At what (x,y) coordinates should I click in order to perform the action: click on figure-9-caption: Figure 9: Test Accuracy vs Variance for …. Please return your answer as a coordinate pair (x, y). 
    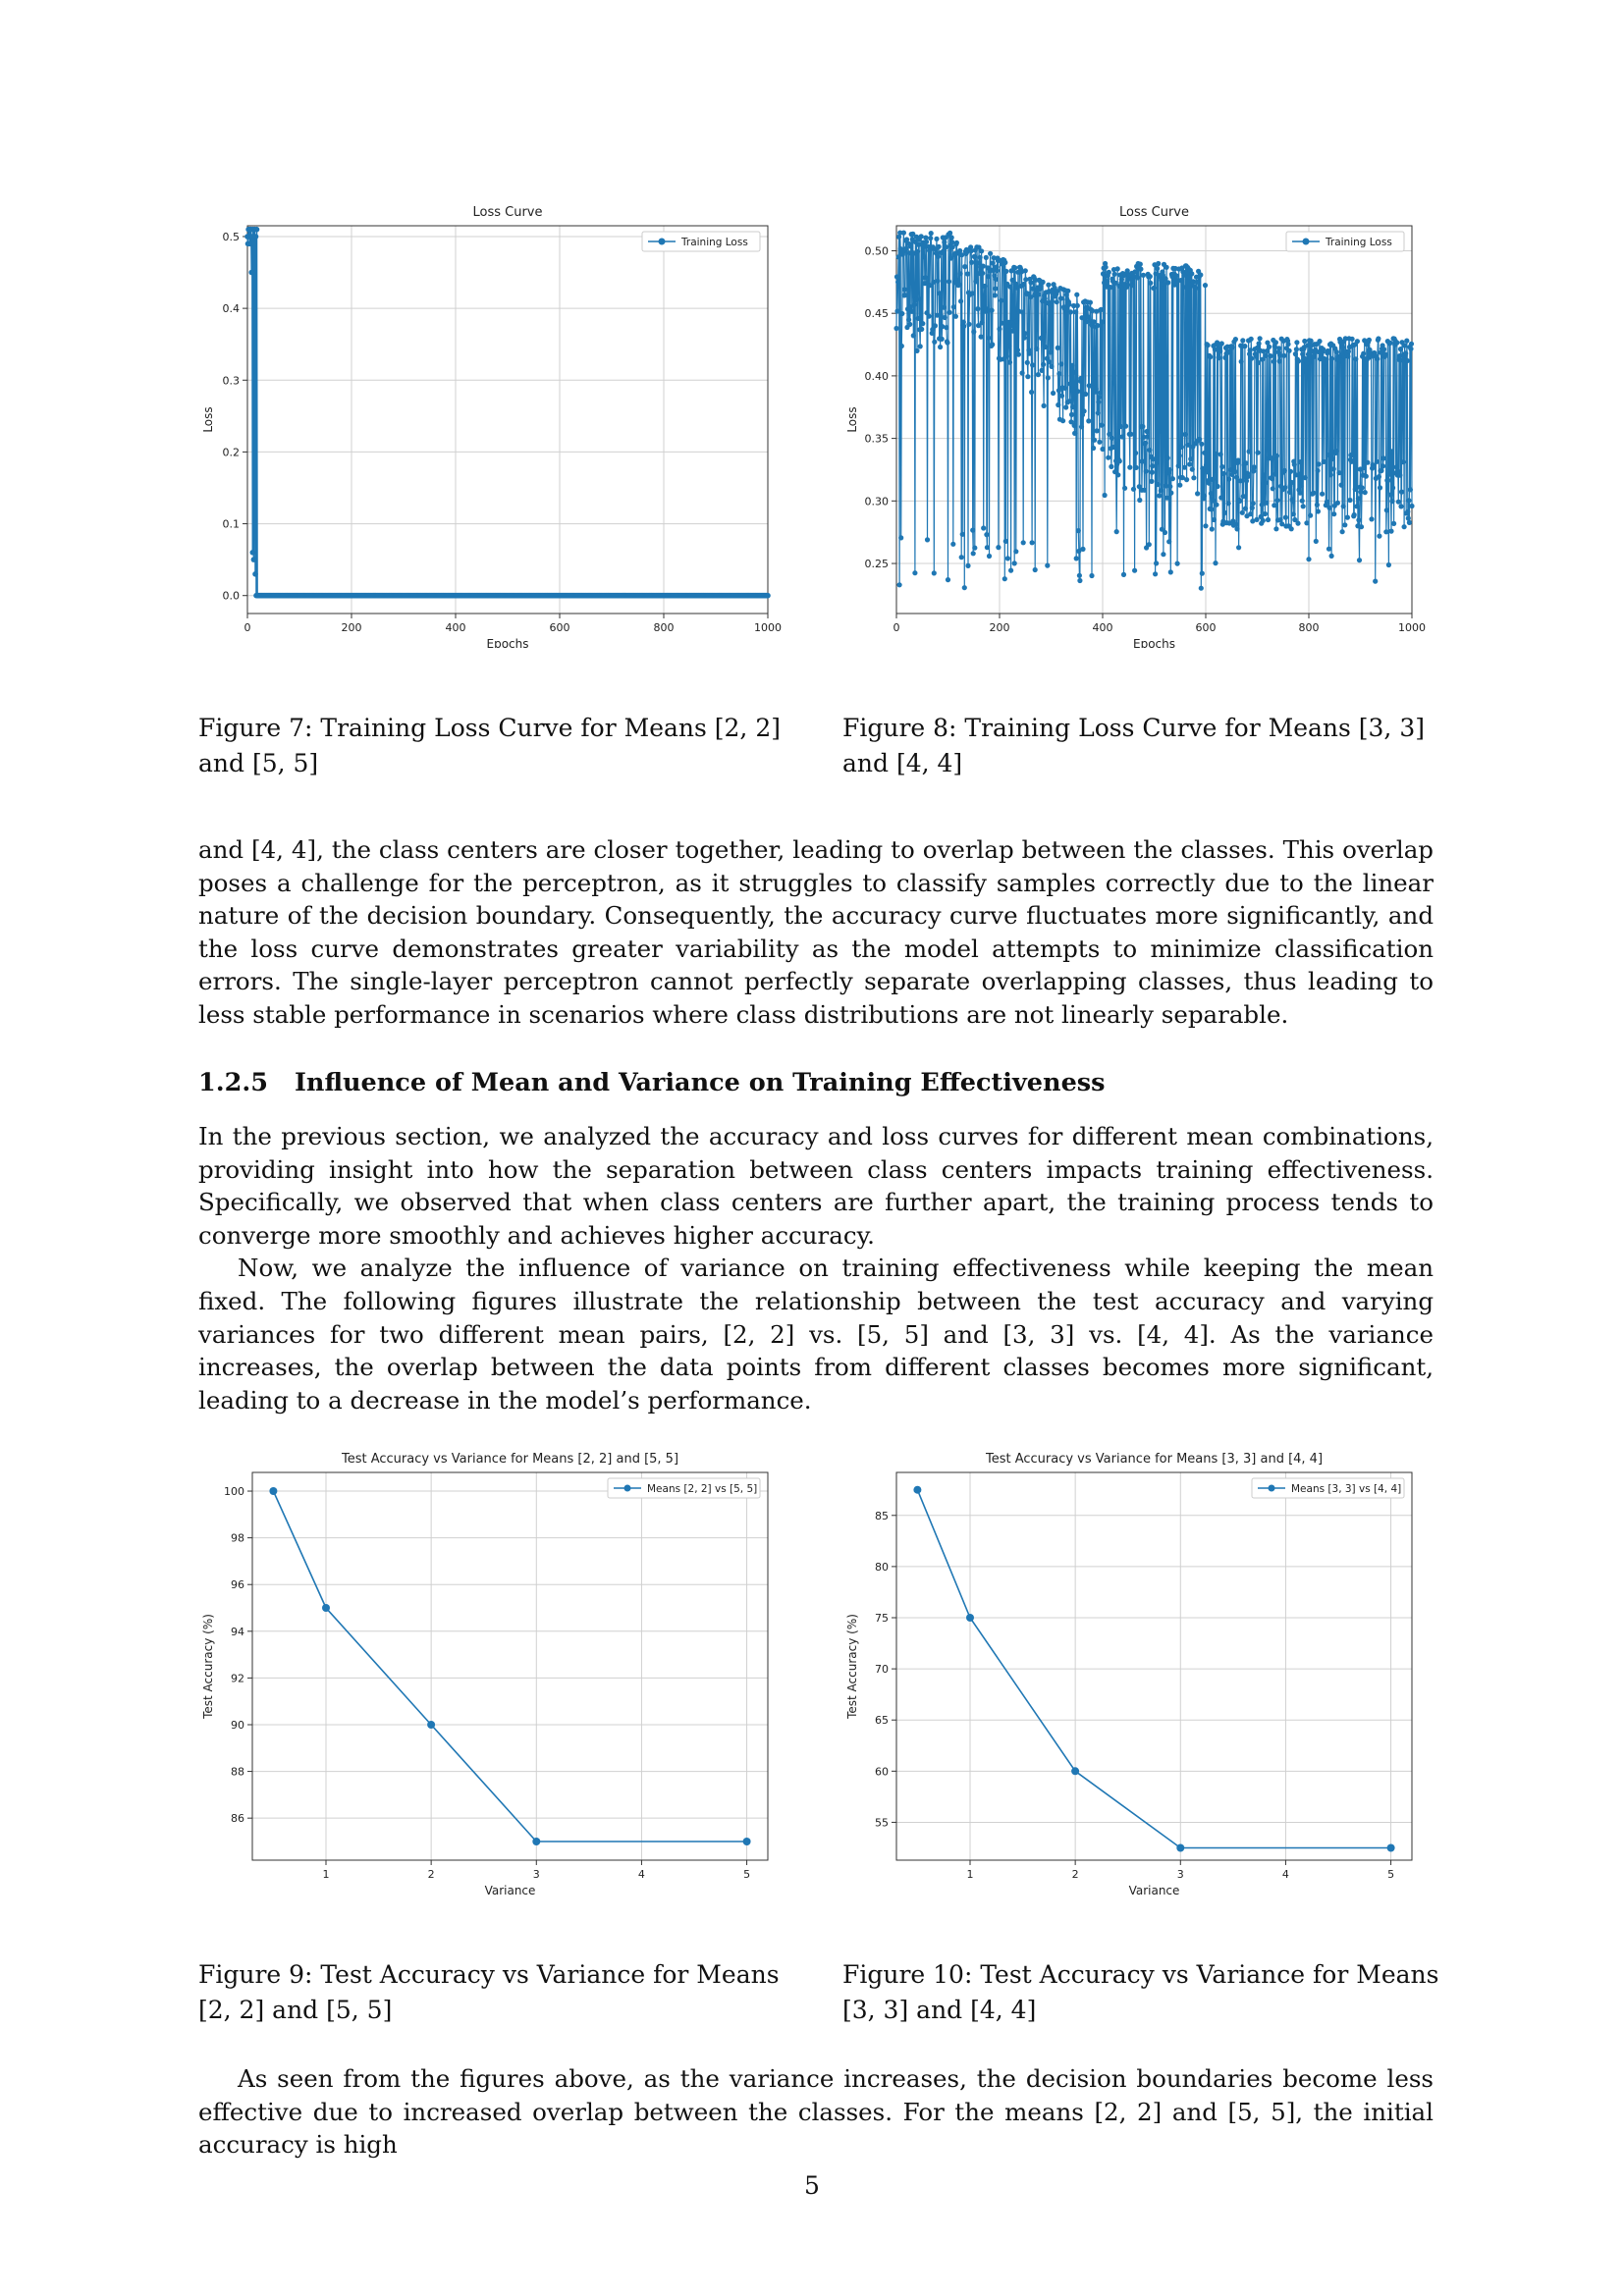
    Looking at the image, I should click on (489, 1992).